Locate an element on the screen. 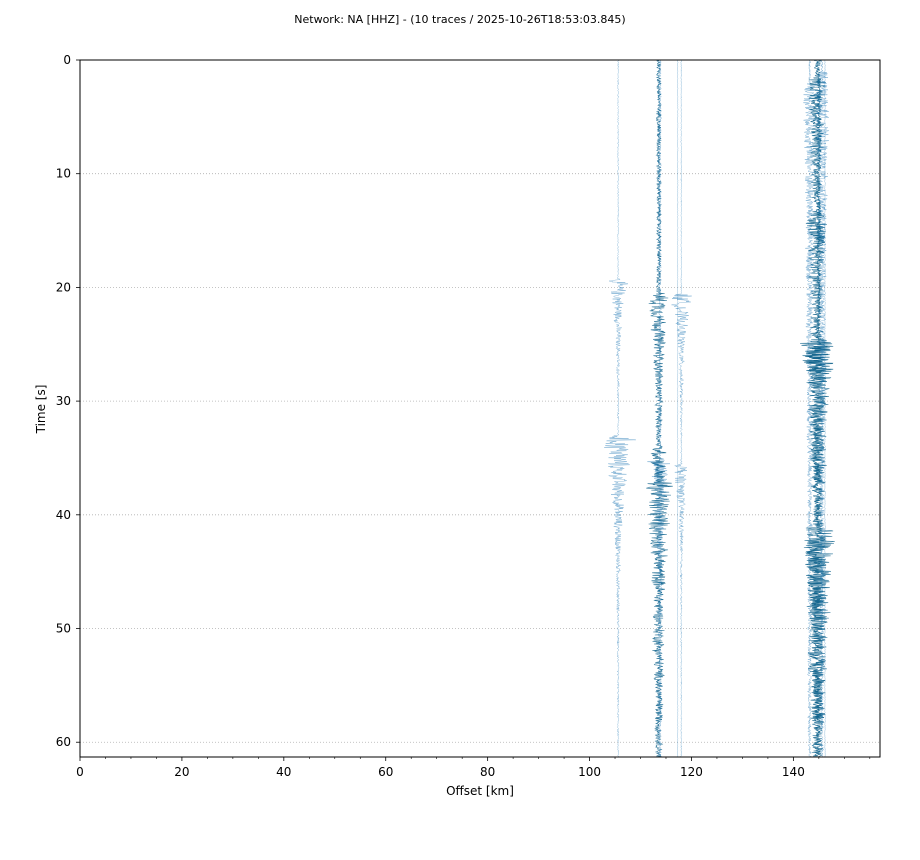 The width and height of the screenshot is (920, 860). x-tick-label: 60 is located at coordinates (385, 772).